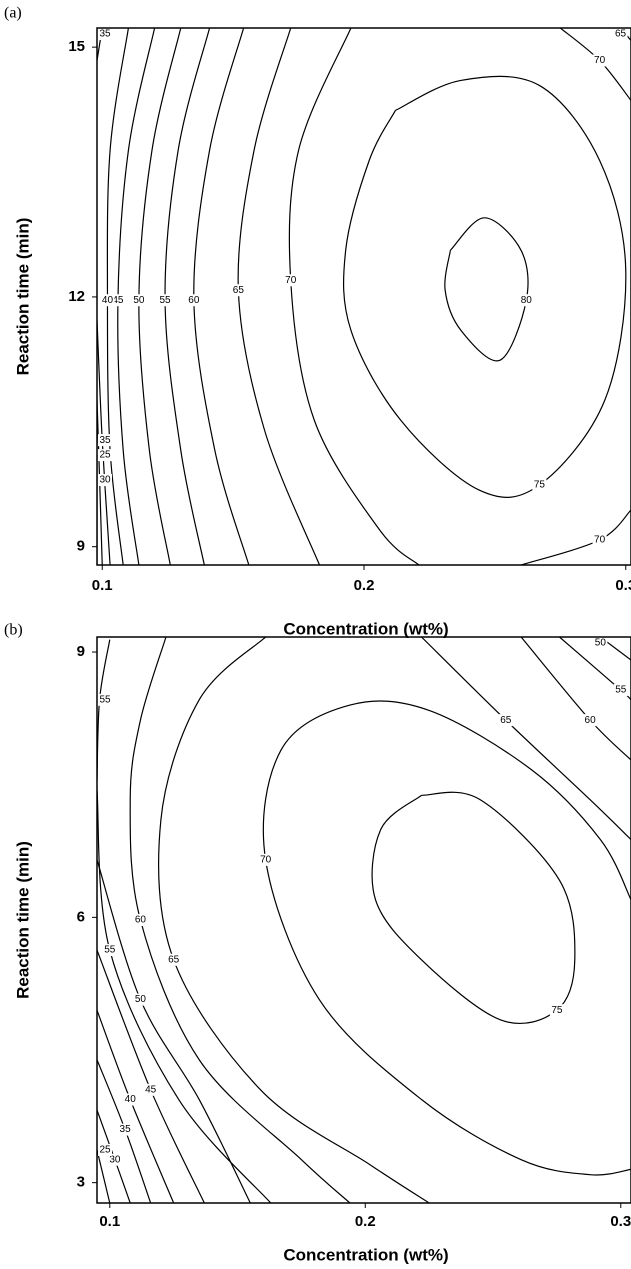 The width and height of the screenshot is (631, 1269). I want to click on contour-label: 80, so click(527, 300).